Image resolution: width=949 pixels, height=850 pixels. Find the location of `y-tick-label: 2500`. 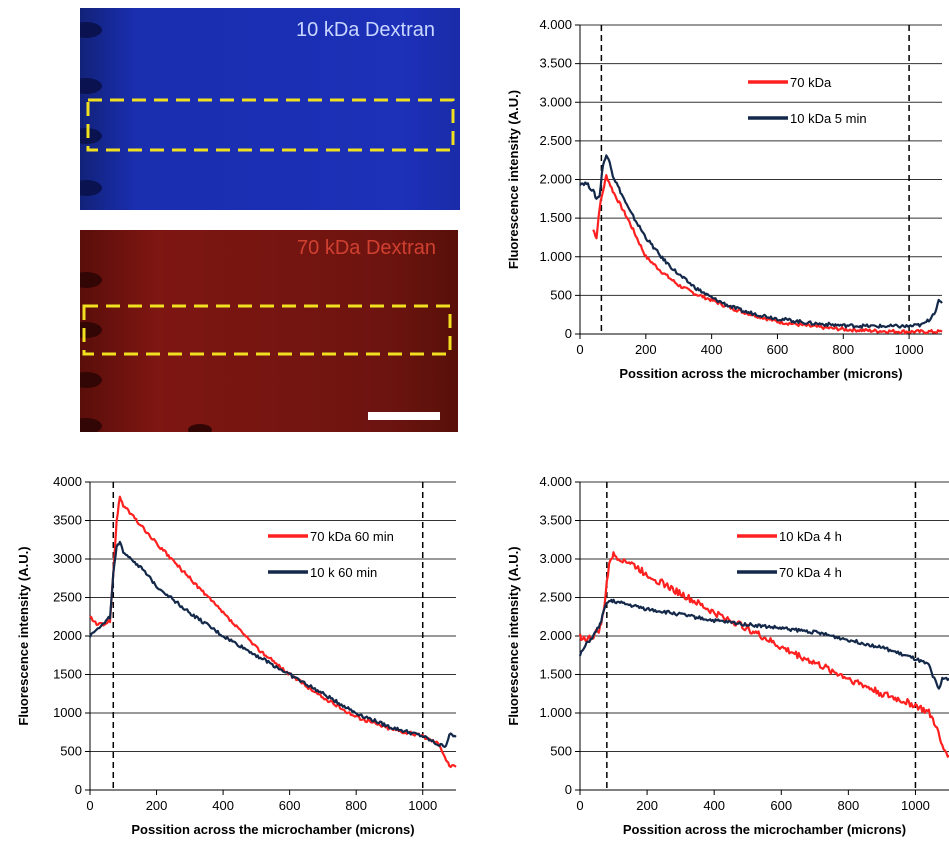

y-tick-label: 2500 is located at coordinates (67, 597).